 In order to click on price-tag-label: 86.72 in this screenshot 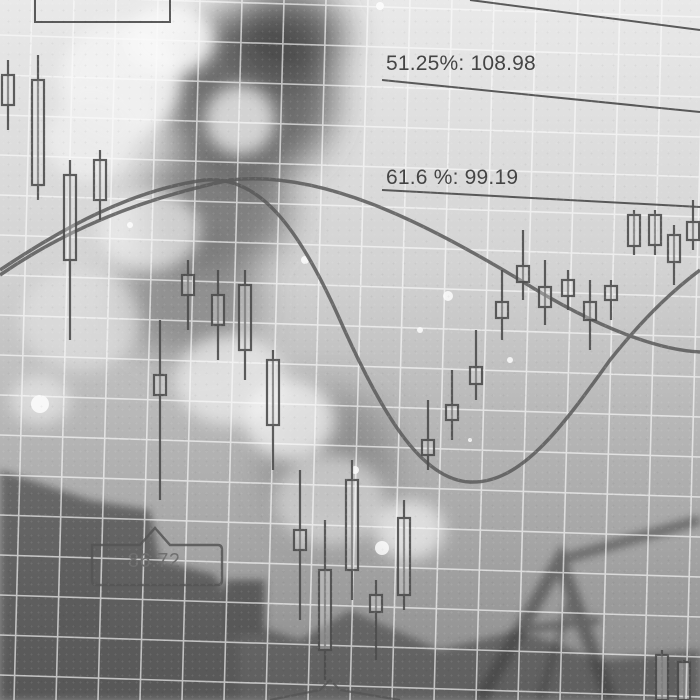, I will do `click(154, 561)`.